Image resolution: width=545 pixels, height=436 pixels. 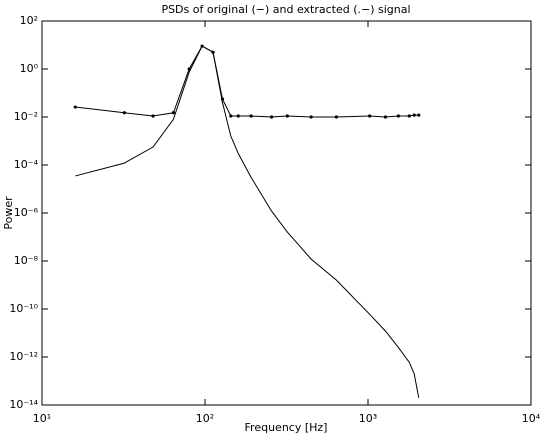 I want to click on y-tick-label: 10⁻¹⁰, so click(x=23, y=308).